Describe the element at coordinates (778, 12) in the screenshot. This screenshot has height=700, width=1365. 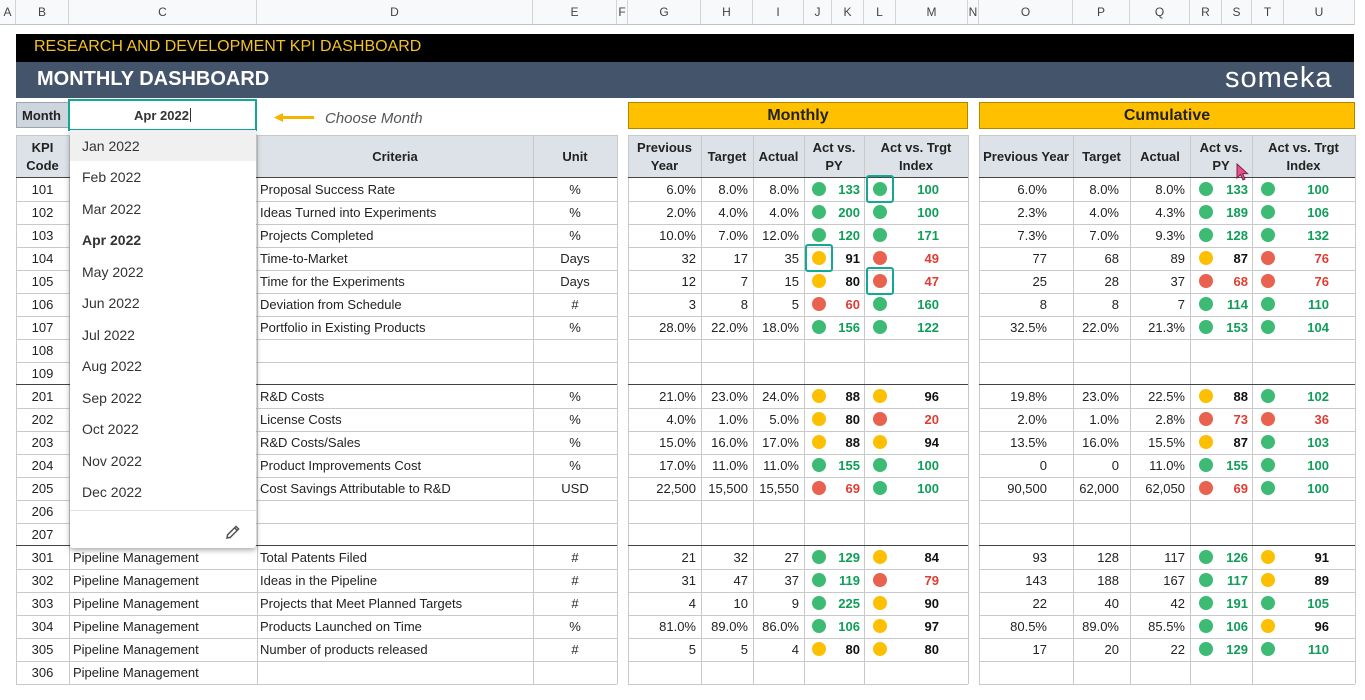
I see `column-letter-header: I` at that location.